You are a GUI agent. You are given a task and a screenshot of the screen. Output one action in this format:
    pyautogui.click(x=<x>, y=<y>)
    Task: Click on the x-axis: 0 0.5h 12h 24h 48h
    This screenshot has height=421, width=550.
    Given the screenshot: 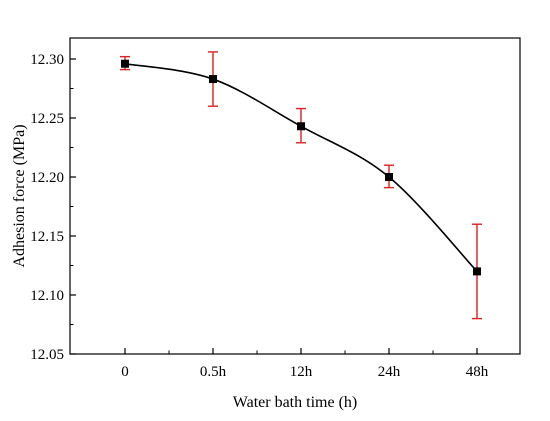 What is the action you would take?
    pyautogui.click(x=305, y=364)
    